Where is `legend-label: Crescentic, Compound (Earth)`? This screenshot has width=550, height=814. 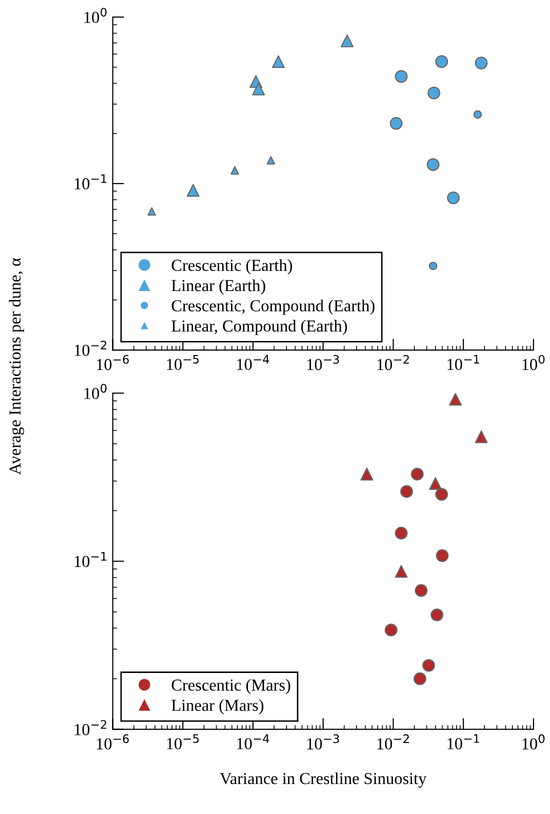 legend-label: Crescentic, Compound (Earth) is located at coordinates (273, 307).